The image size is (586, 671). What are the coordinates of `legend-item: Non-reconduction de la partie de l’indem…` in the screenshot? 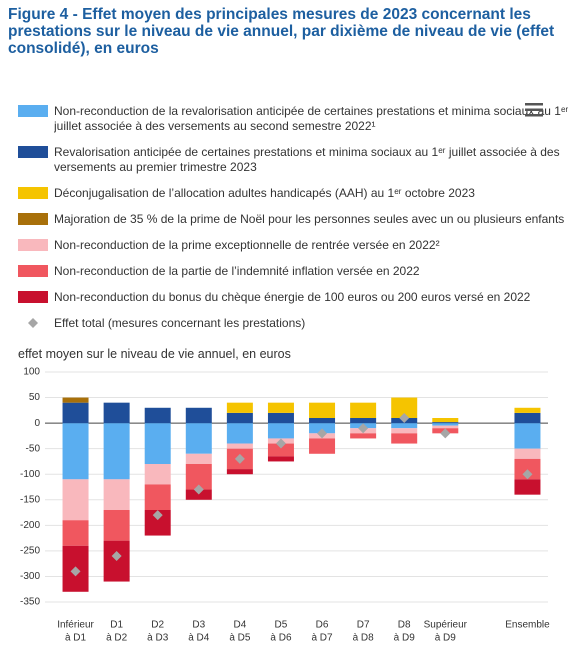 It's located at (296, 271).